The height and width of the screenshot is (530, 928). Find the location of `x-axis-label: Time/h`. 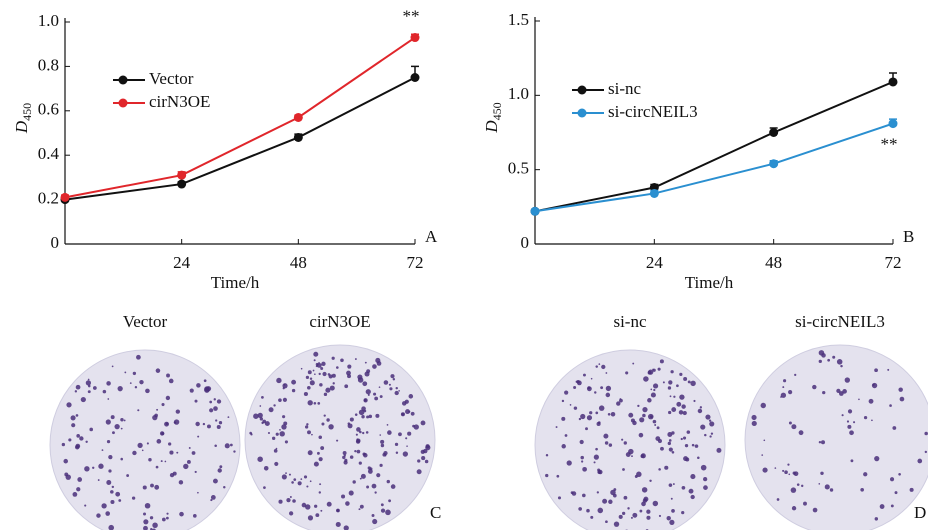

x-axis-label: Time/h is located at coordinates (235, 282).